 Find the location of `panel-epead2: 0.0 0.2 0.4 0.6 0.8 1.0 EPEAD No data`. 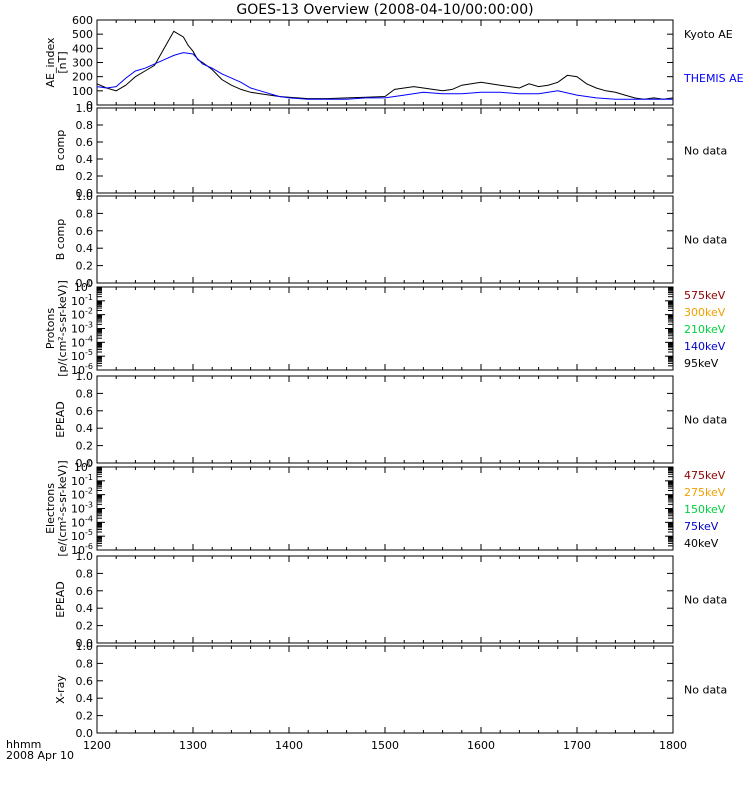

panel-epead2: 0.0 0.2 0.4 0.6 0.8 1.0 EPEAD No data is located at coordinates (390, 600).